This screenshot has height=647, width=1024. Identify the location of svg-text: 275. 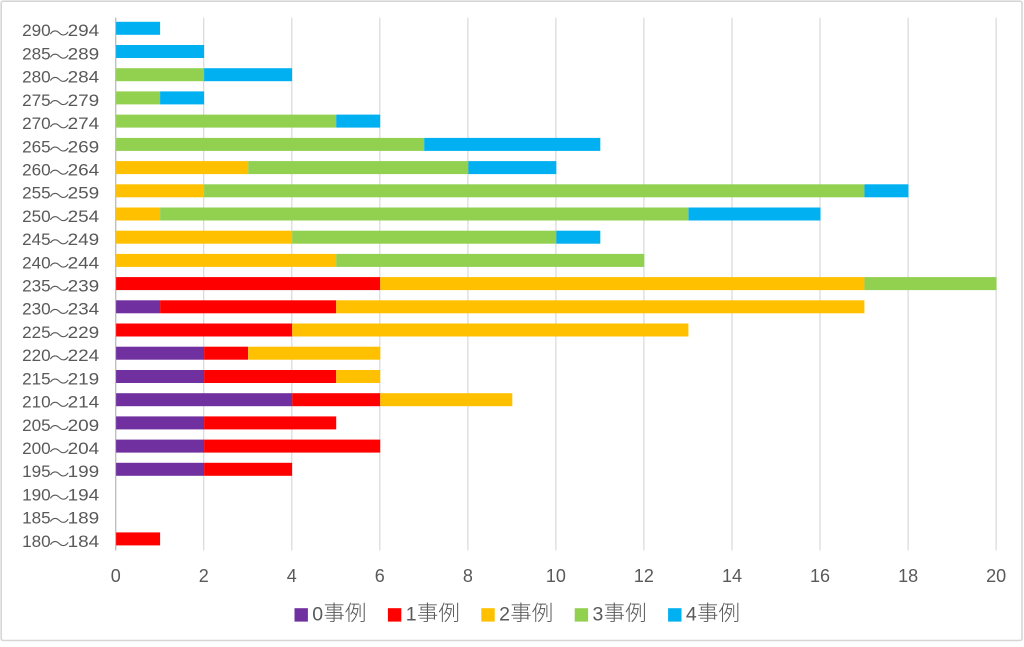
(36, 100).